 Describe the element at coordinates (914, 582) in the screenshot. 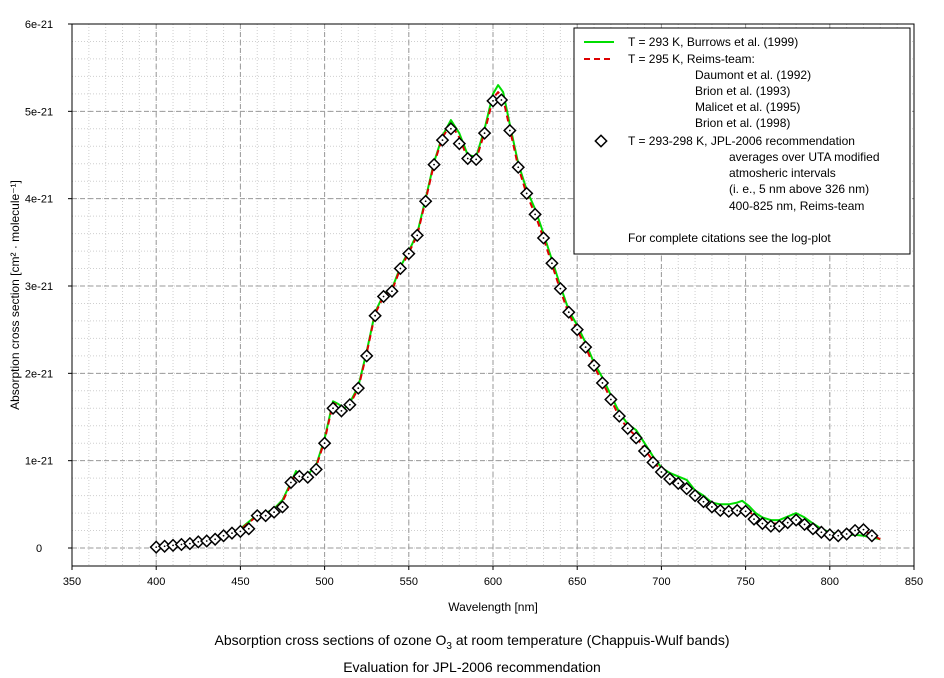

I see `x-tick-label: 850` at that location.